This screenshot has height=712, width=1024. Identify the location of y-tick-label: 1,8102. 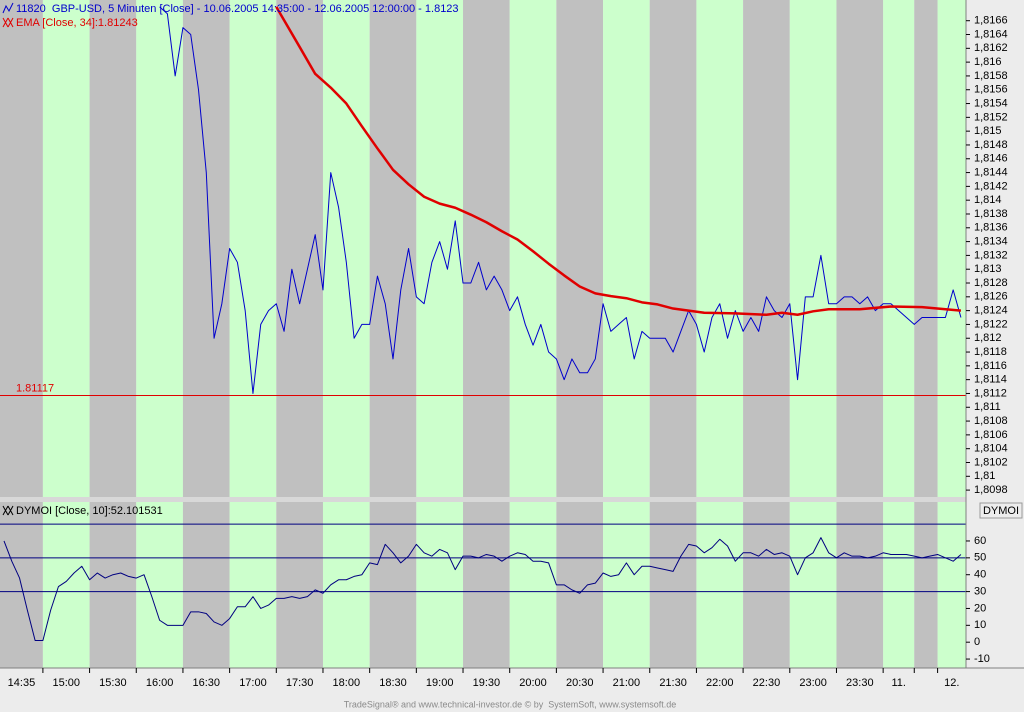
(991, 462).